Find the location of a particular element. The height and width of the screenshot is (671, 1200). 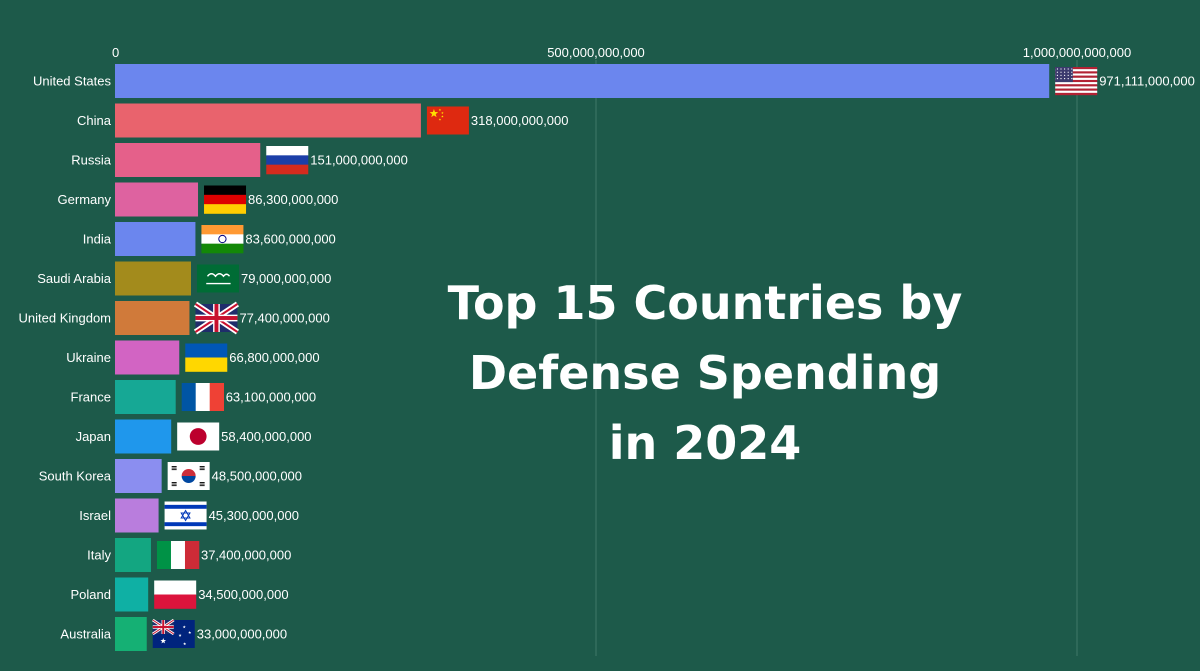

value-label: 63,100,000,000 is located at coordinates (271, 397).